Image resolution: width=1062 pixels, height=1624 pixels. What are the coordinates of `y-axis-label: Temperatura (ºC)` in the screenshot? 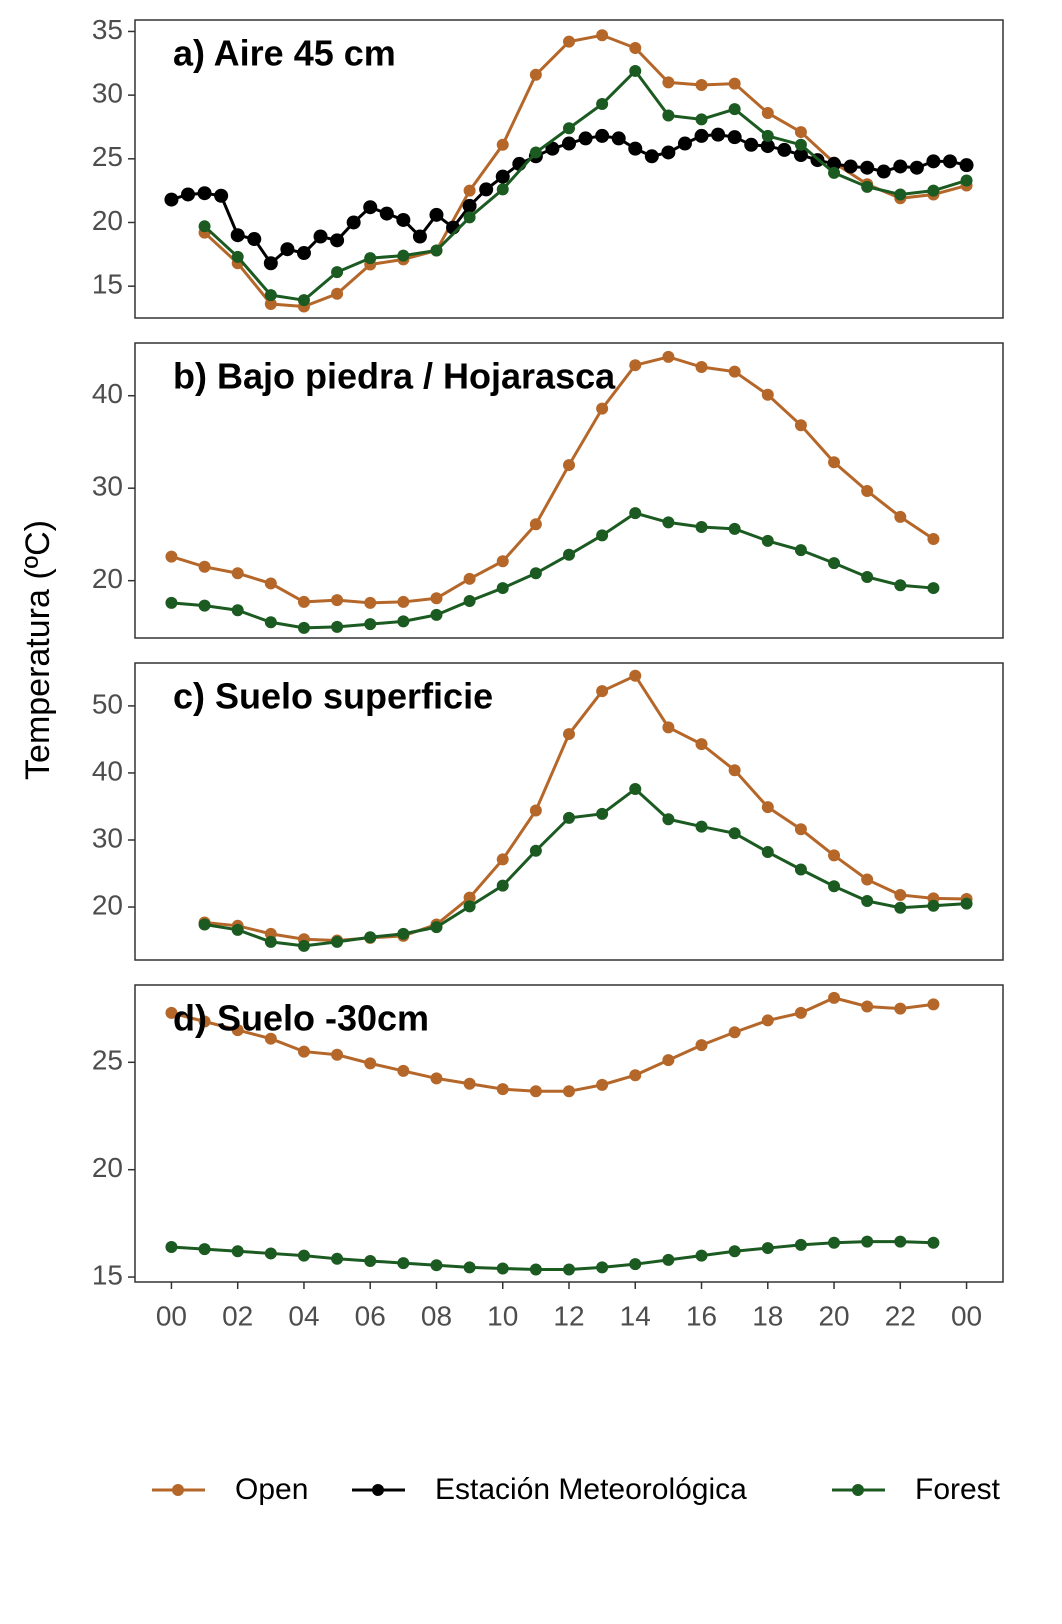 It's located at (38, 650).